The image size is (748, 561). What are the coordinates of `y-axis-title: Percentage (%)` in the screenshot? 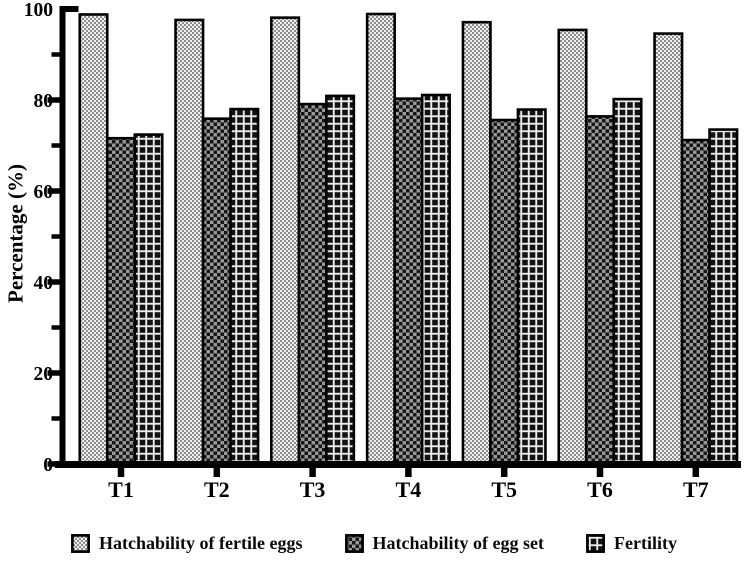 It's located at (15, 233).